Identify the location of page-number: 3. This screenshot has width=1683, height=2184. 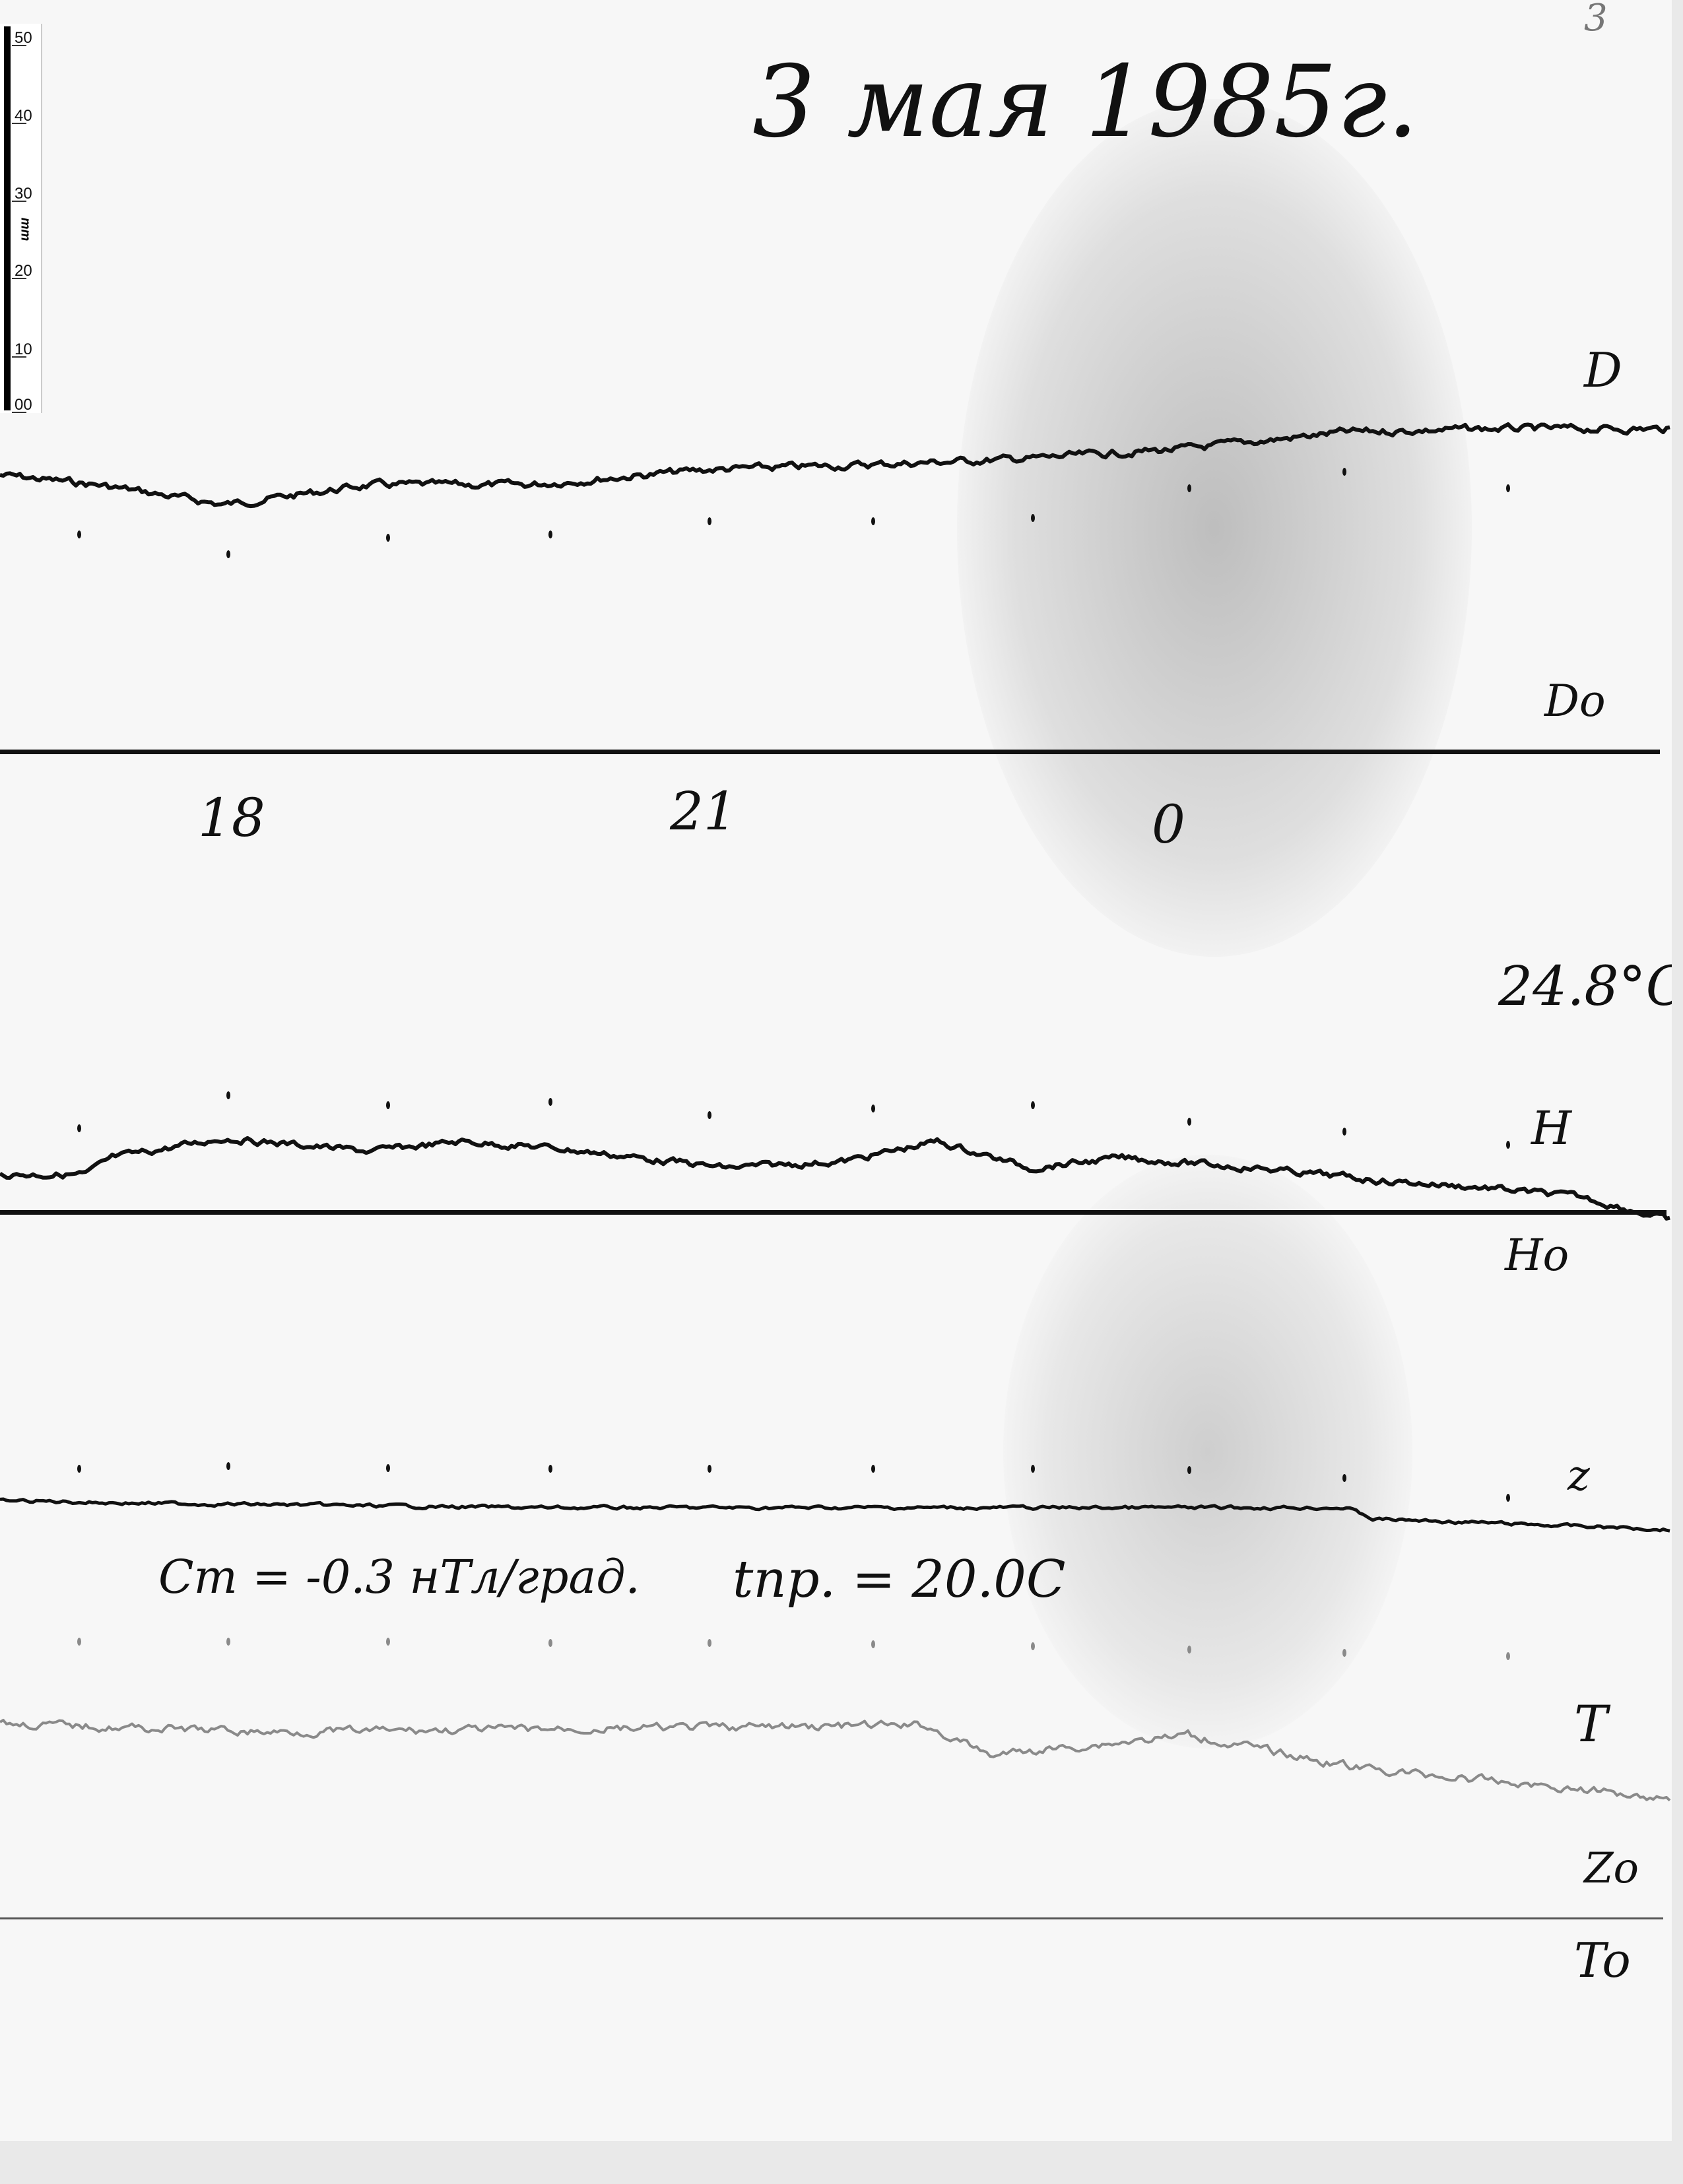
(1596, 20).